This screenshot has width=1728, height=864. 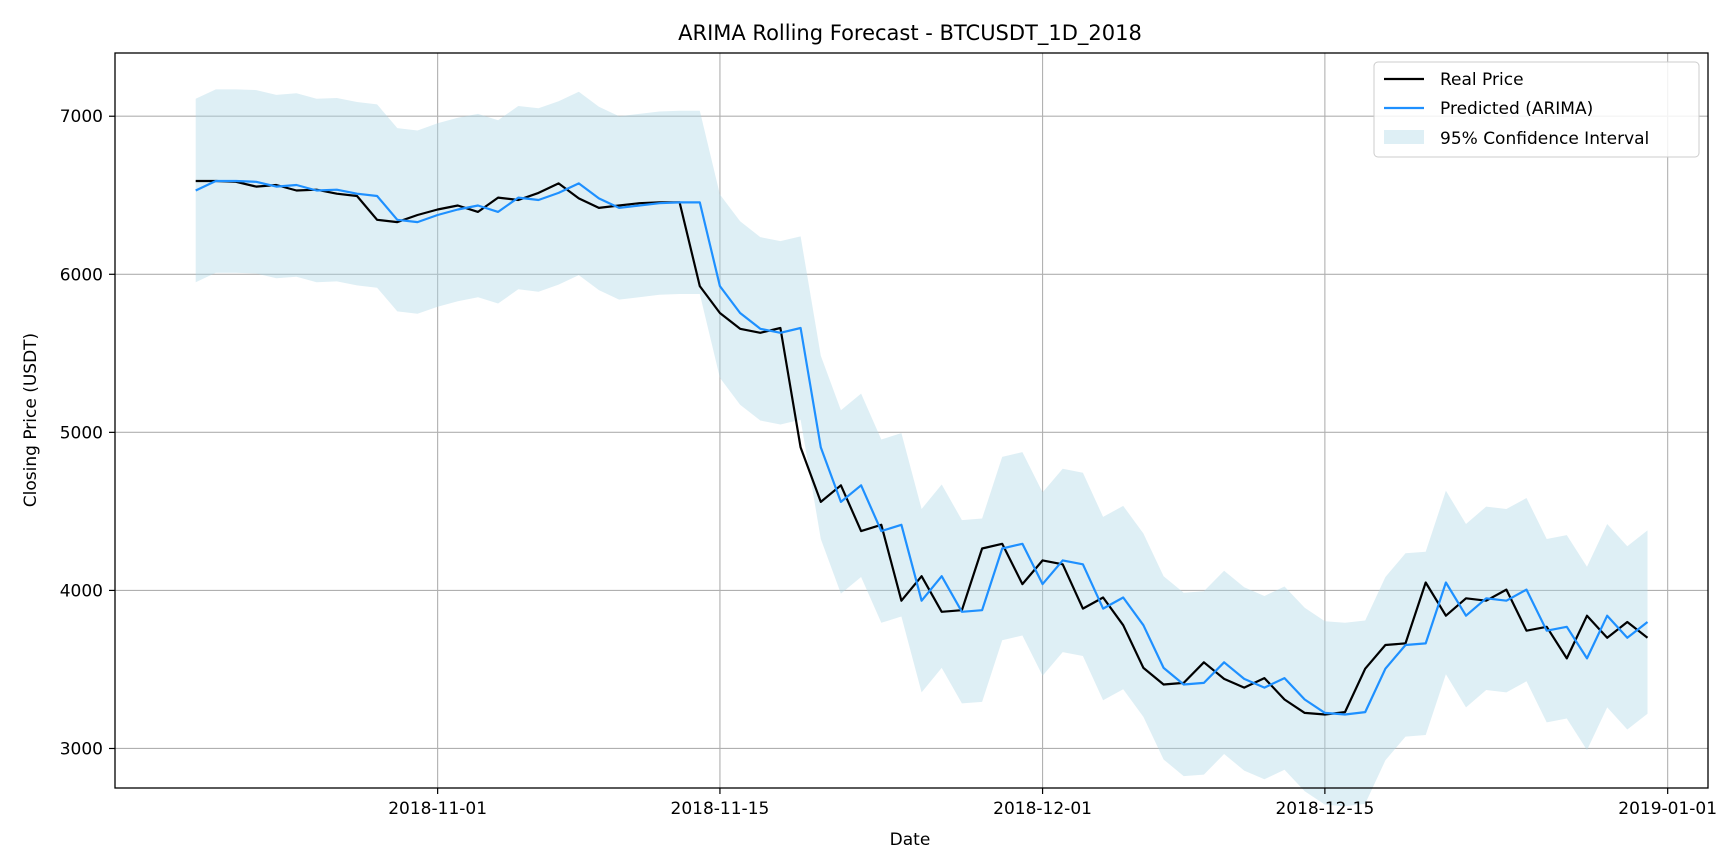 What do you see at coordinates (1667, 809) in the screenshot?
I see `x-tick-label: 2019-01-01` at bounding box center [1667, 809].